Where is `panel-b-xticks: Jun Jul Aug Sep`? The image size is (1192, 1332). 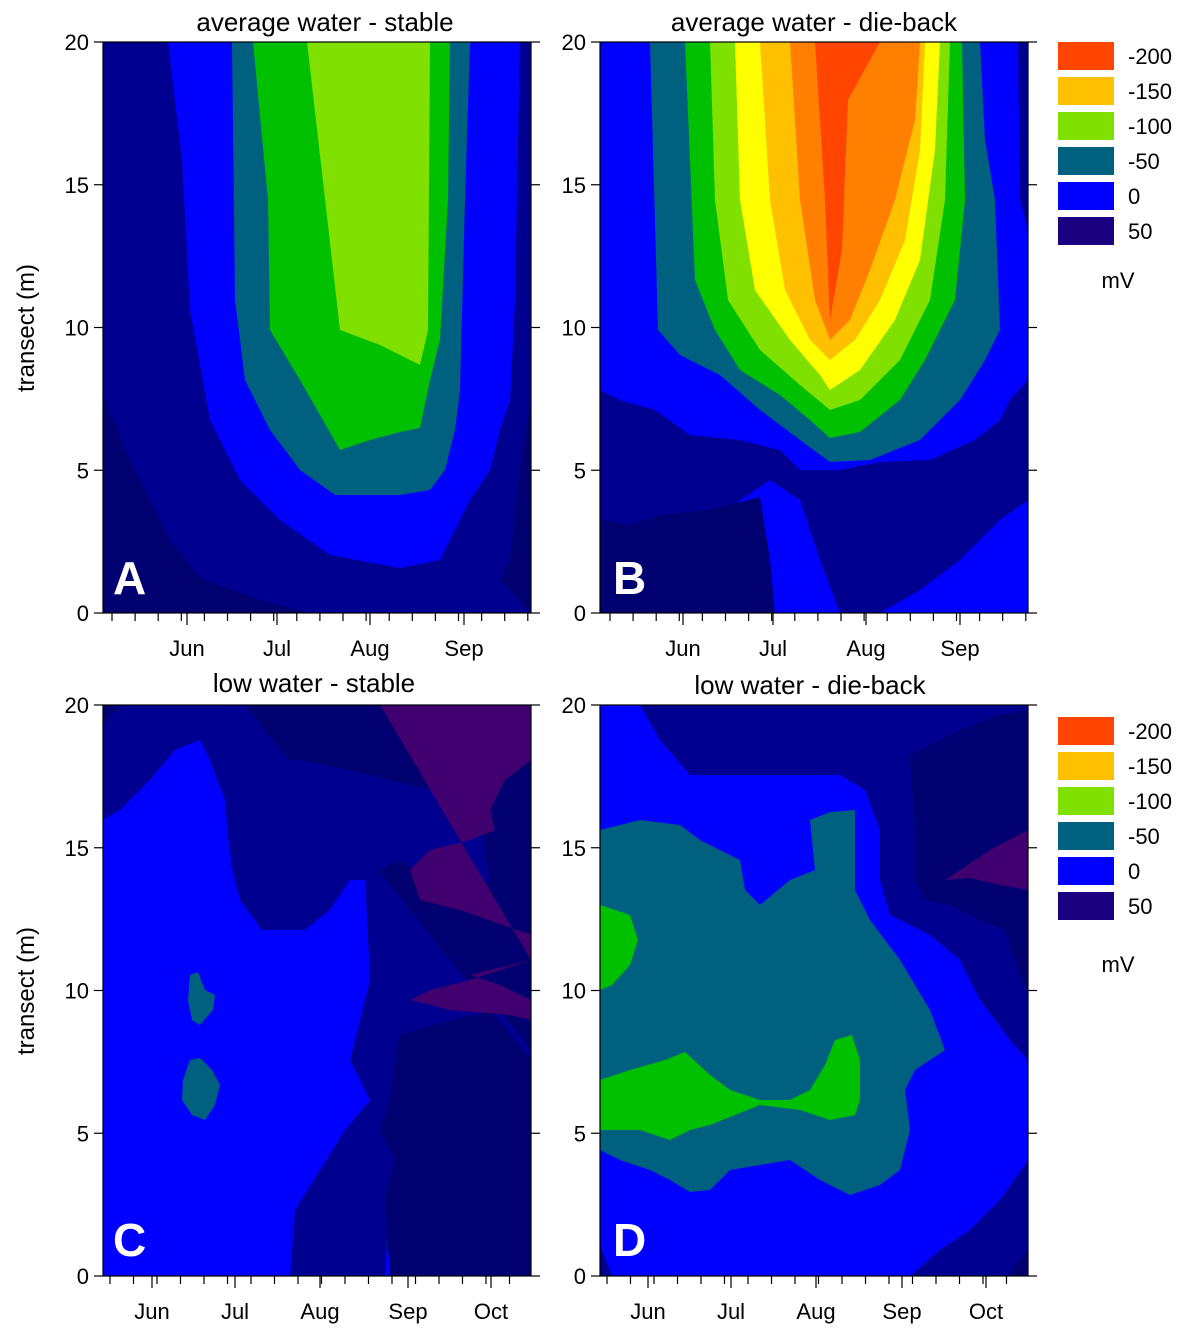 panel-b-xticks: Jun Jul Aug Sep is located at coordinates (818, 637).